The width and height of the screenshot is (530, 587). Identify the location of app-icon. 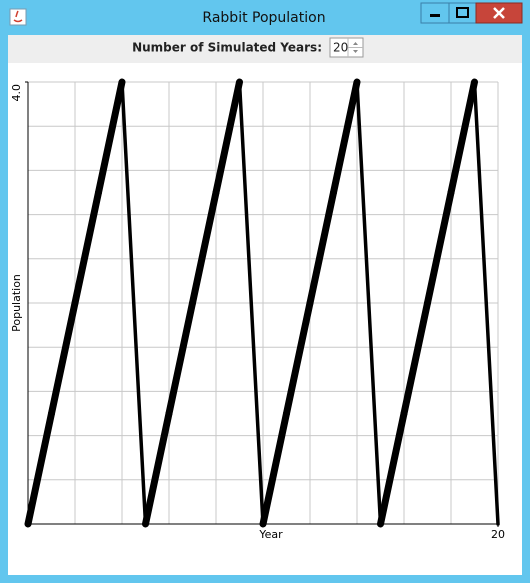
(18, 17).